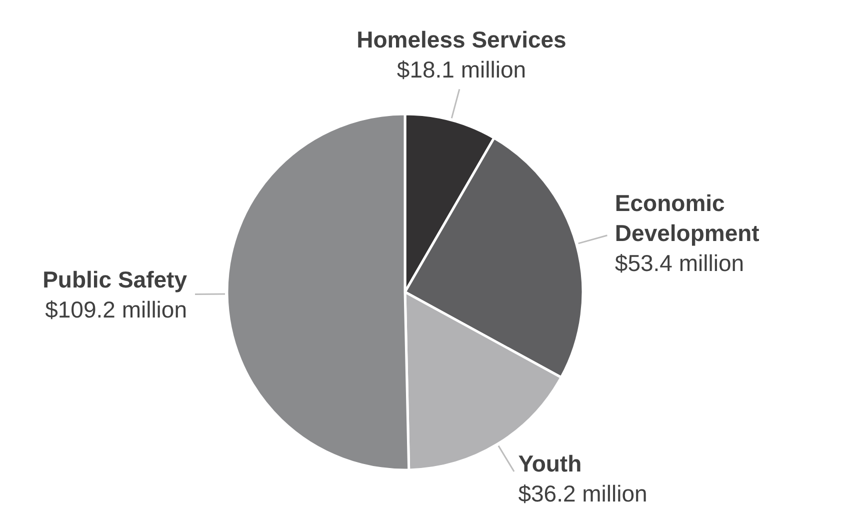 This screenshot has width=844, height=517. Describe the element at coordinates (687, 218) in the screenshot. I see `slice-label: Economic Development` at that location.